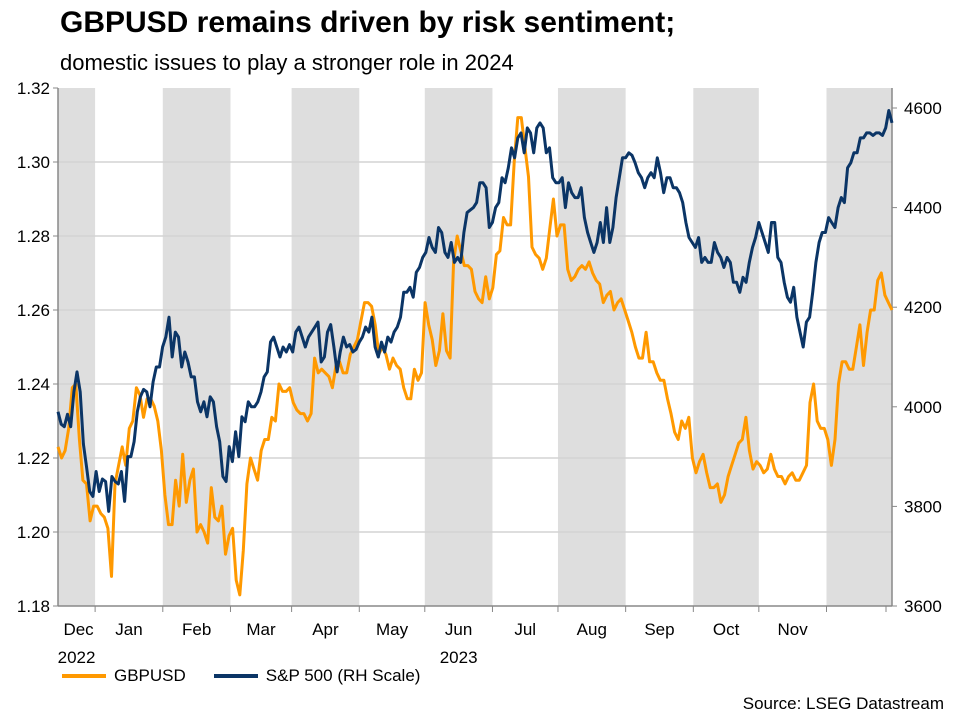 The image size is (956, 716). What do you see at coordinates (261, 629) in the screenshot?
I see `x-tick-label: Mar` at bounding box center [261, 629].